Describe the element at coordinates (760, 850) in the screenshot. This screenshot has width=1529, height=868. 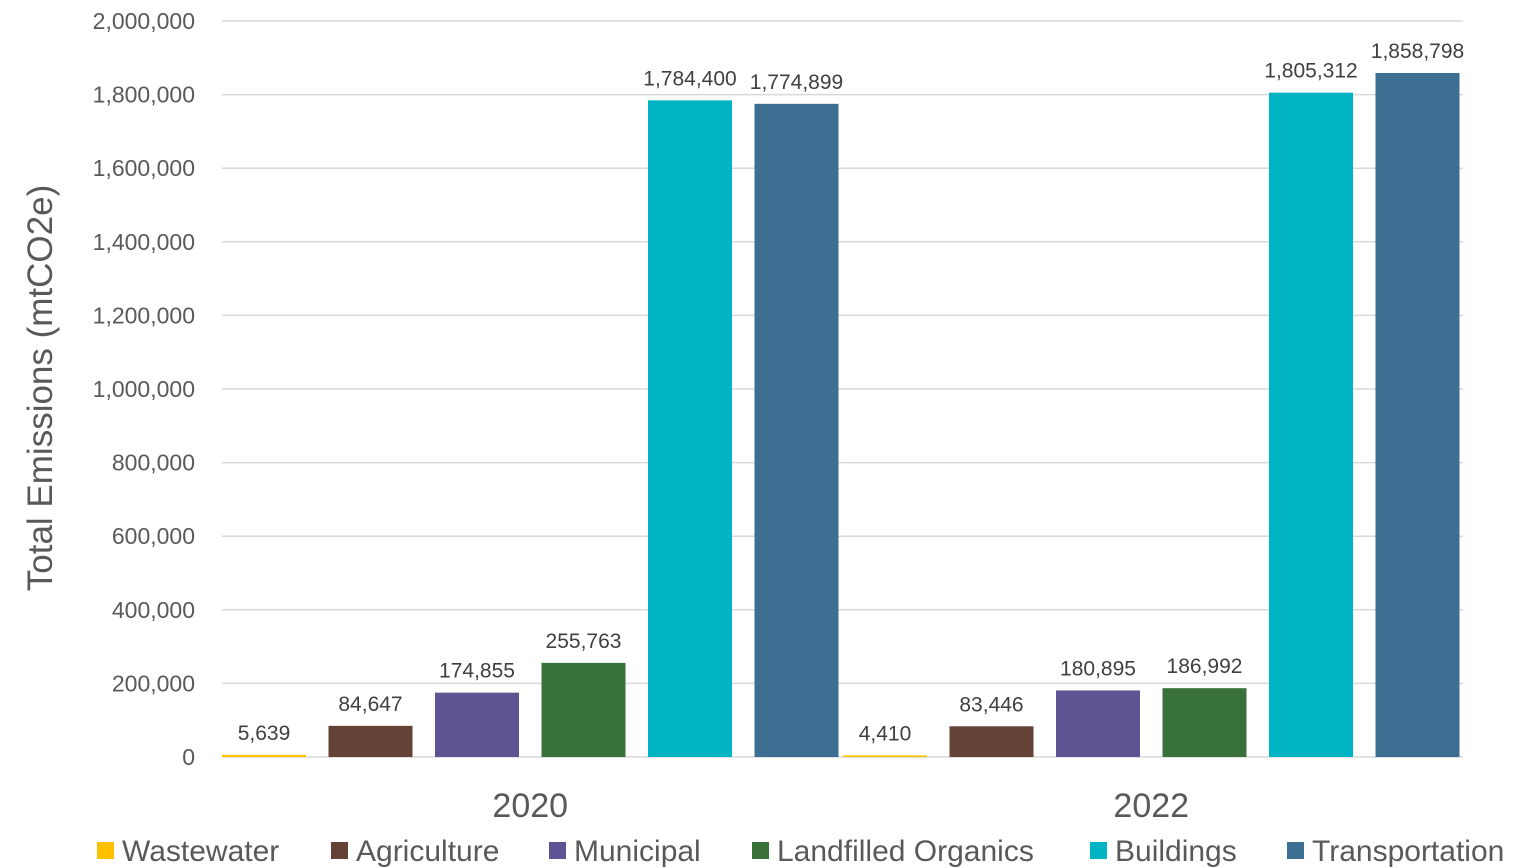
I see `legend-swatch-landfilled-organics` at that location.